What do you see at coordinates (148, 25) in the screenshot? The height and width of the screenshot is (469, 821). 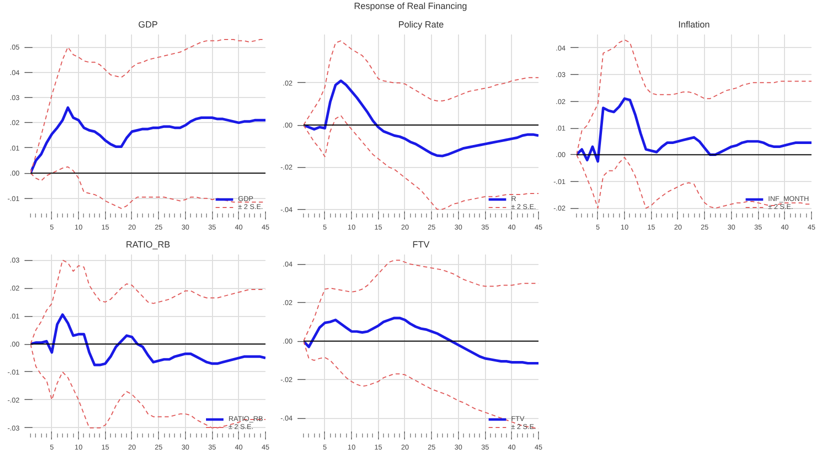 I see `chart-title: GDP` at bounding box center [148, 25].